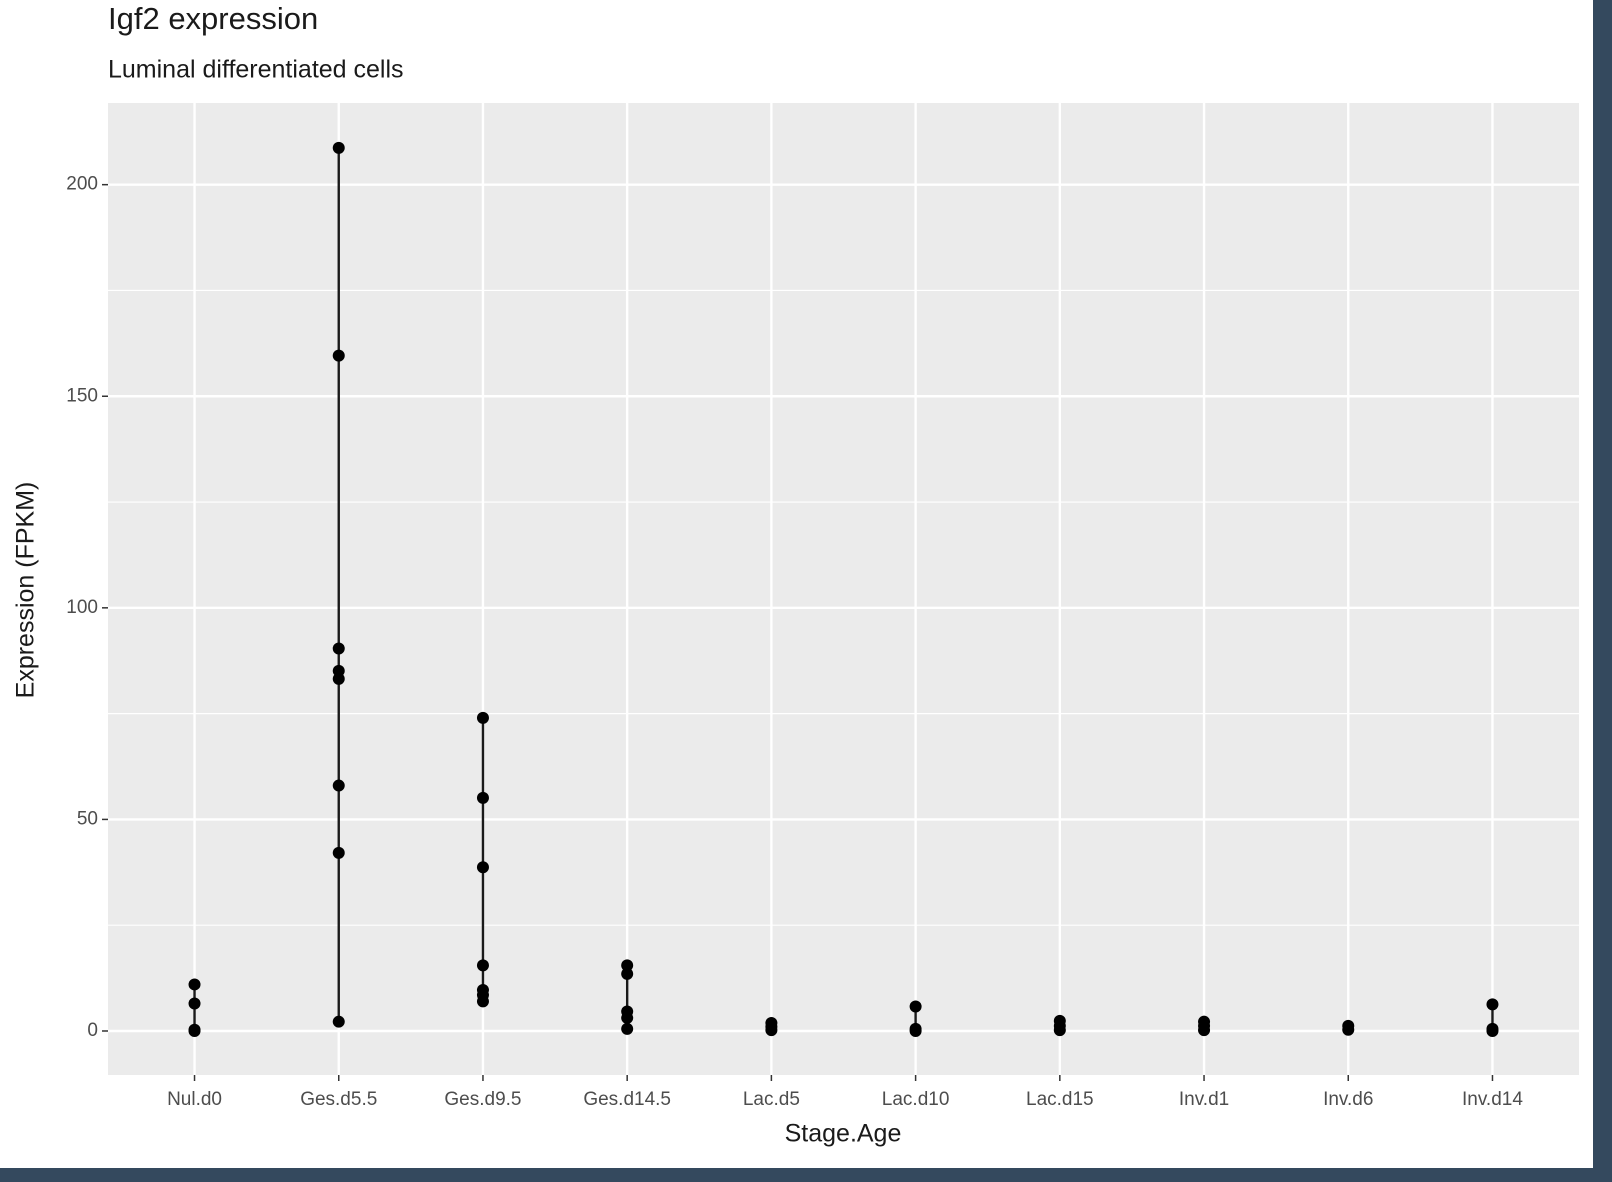  What do you see at coordinates (87, 818) in the screenshot?
I see `y-tick-label: 50` at bounding box center [87, 818].